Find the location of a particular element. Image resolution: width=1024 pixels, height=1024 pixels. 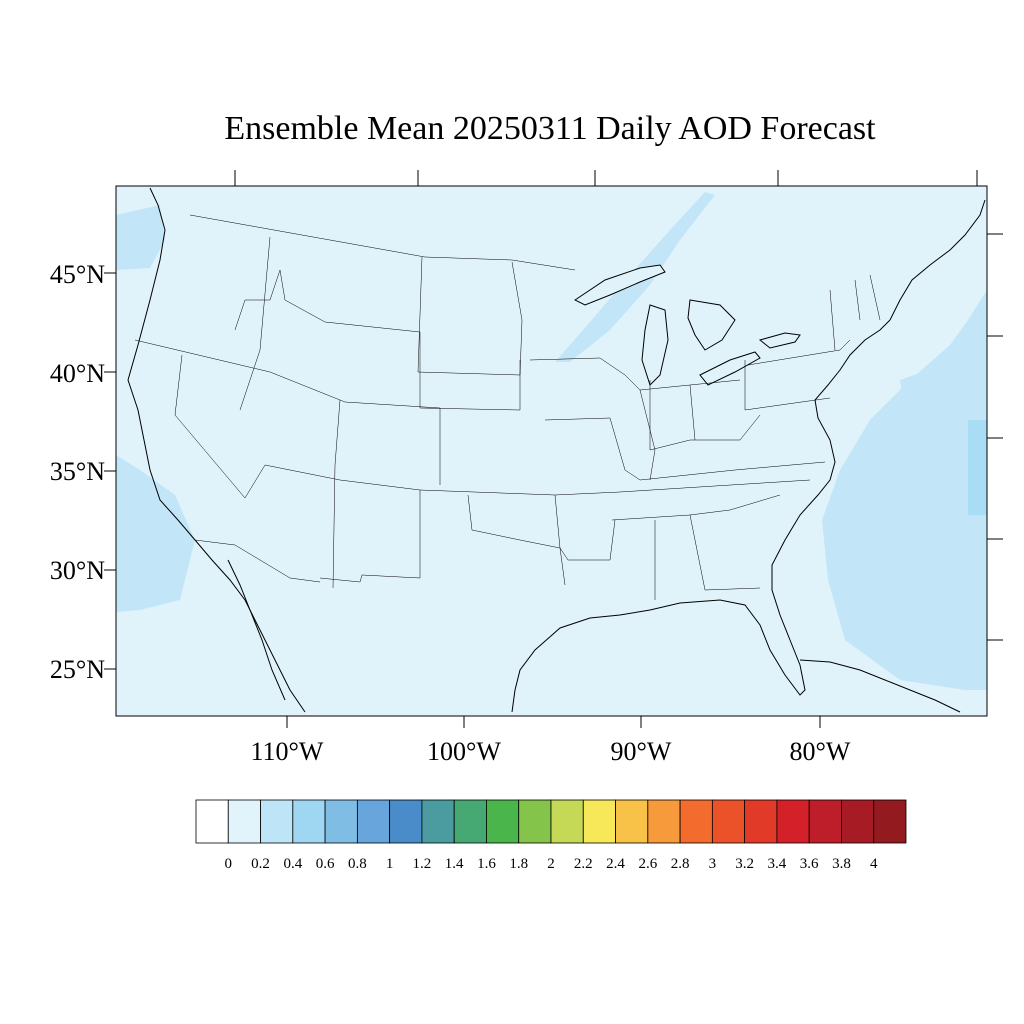

lake-ontario is located at coordinates (779, 340).